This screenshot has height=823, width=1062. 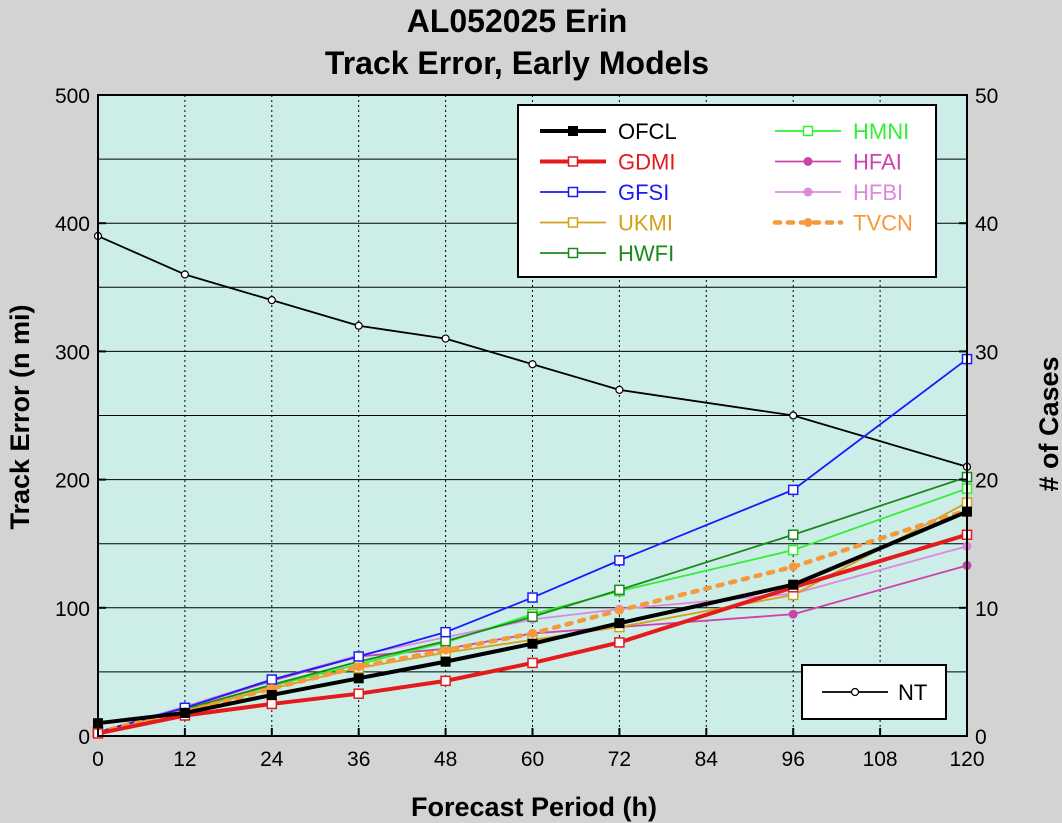 What do you see at coordinates (986, 352) in the screenshot?
I see `y2-tick-label: 30` at bounding box center [986, 352].